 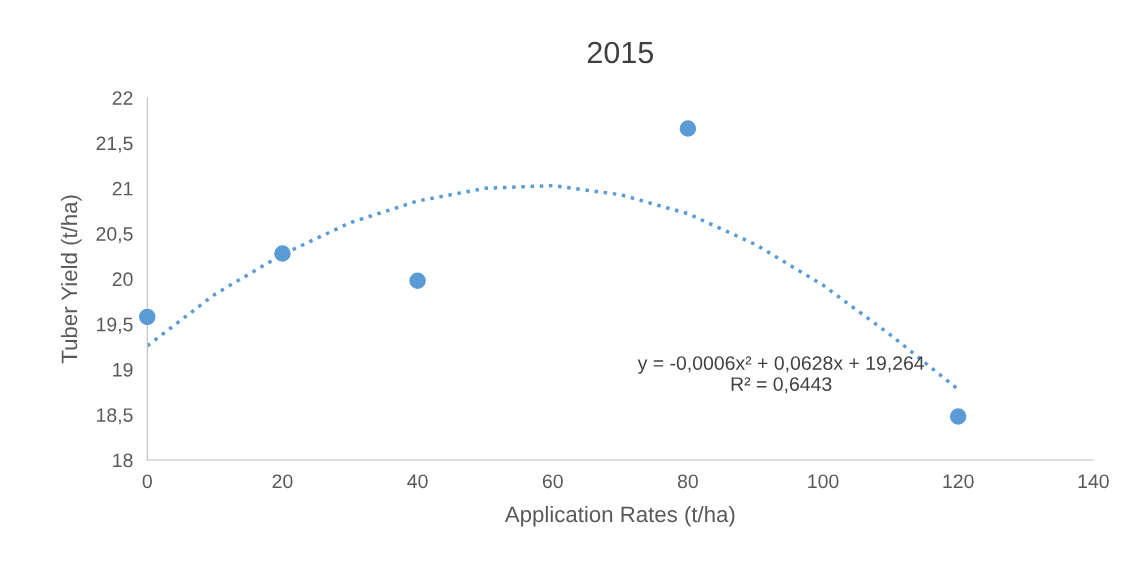 I want to click on x-tick-label: 0, so click(x=147, y=481).